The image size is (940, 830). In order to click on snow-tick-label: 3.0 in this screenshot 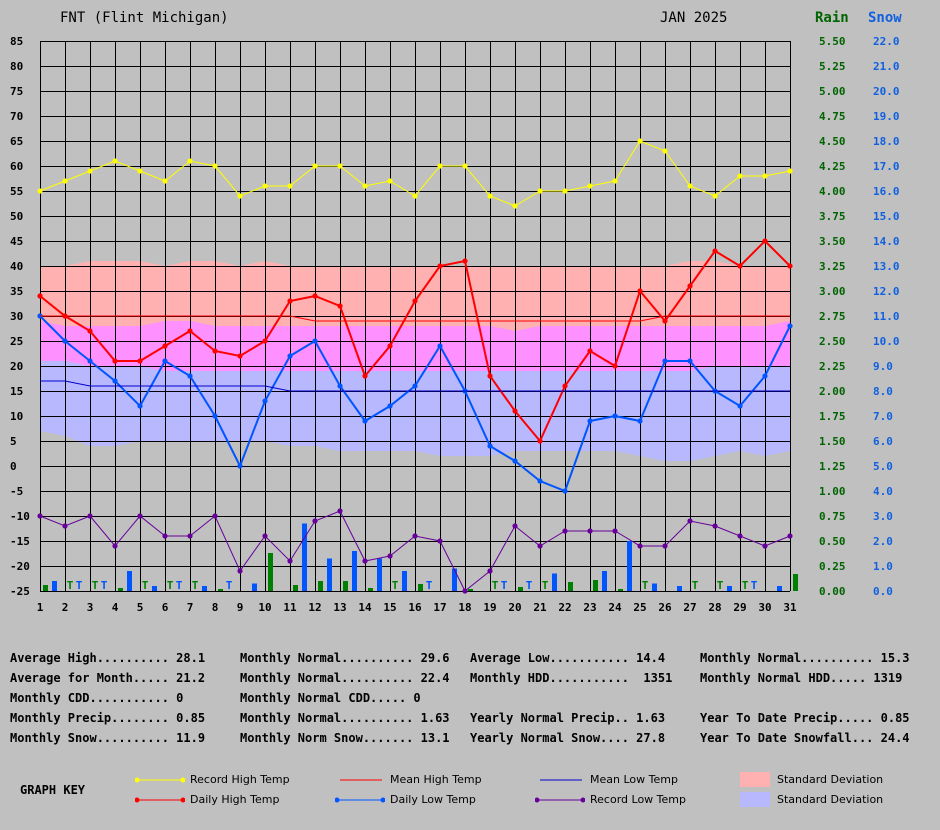, I will do `click(883, 516)`.